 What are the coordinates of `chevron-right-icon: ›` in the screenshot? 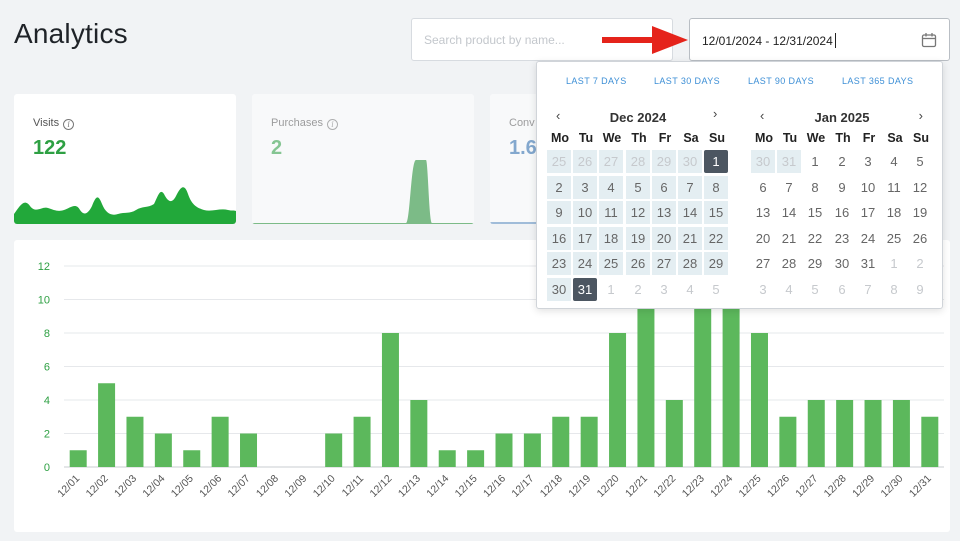 It's located at (920, 115).